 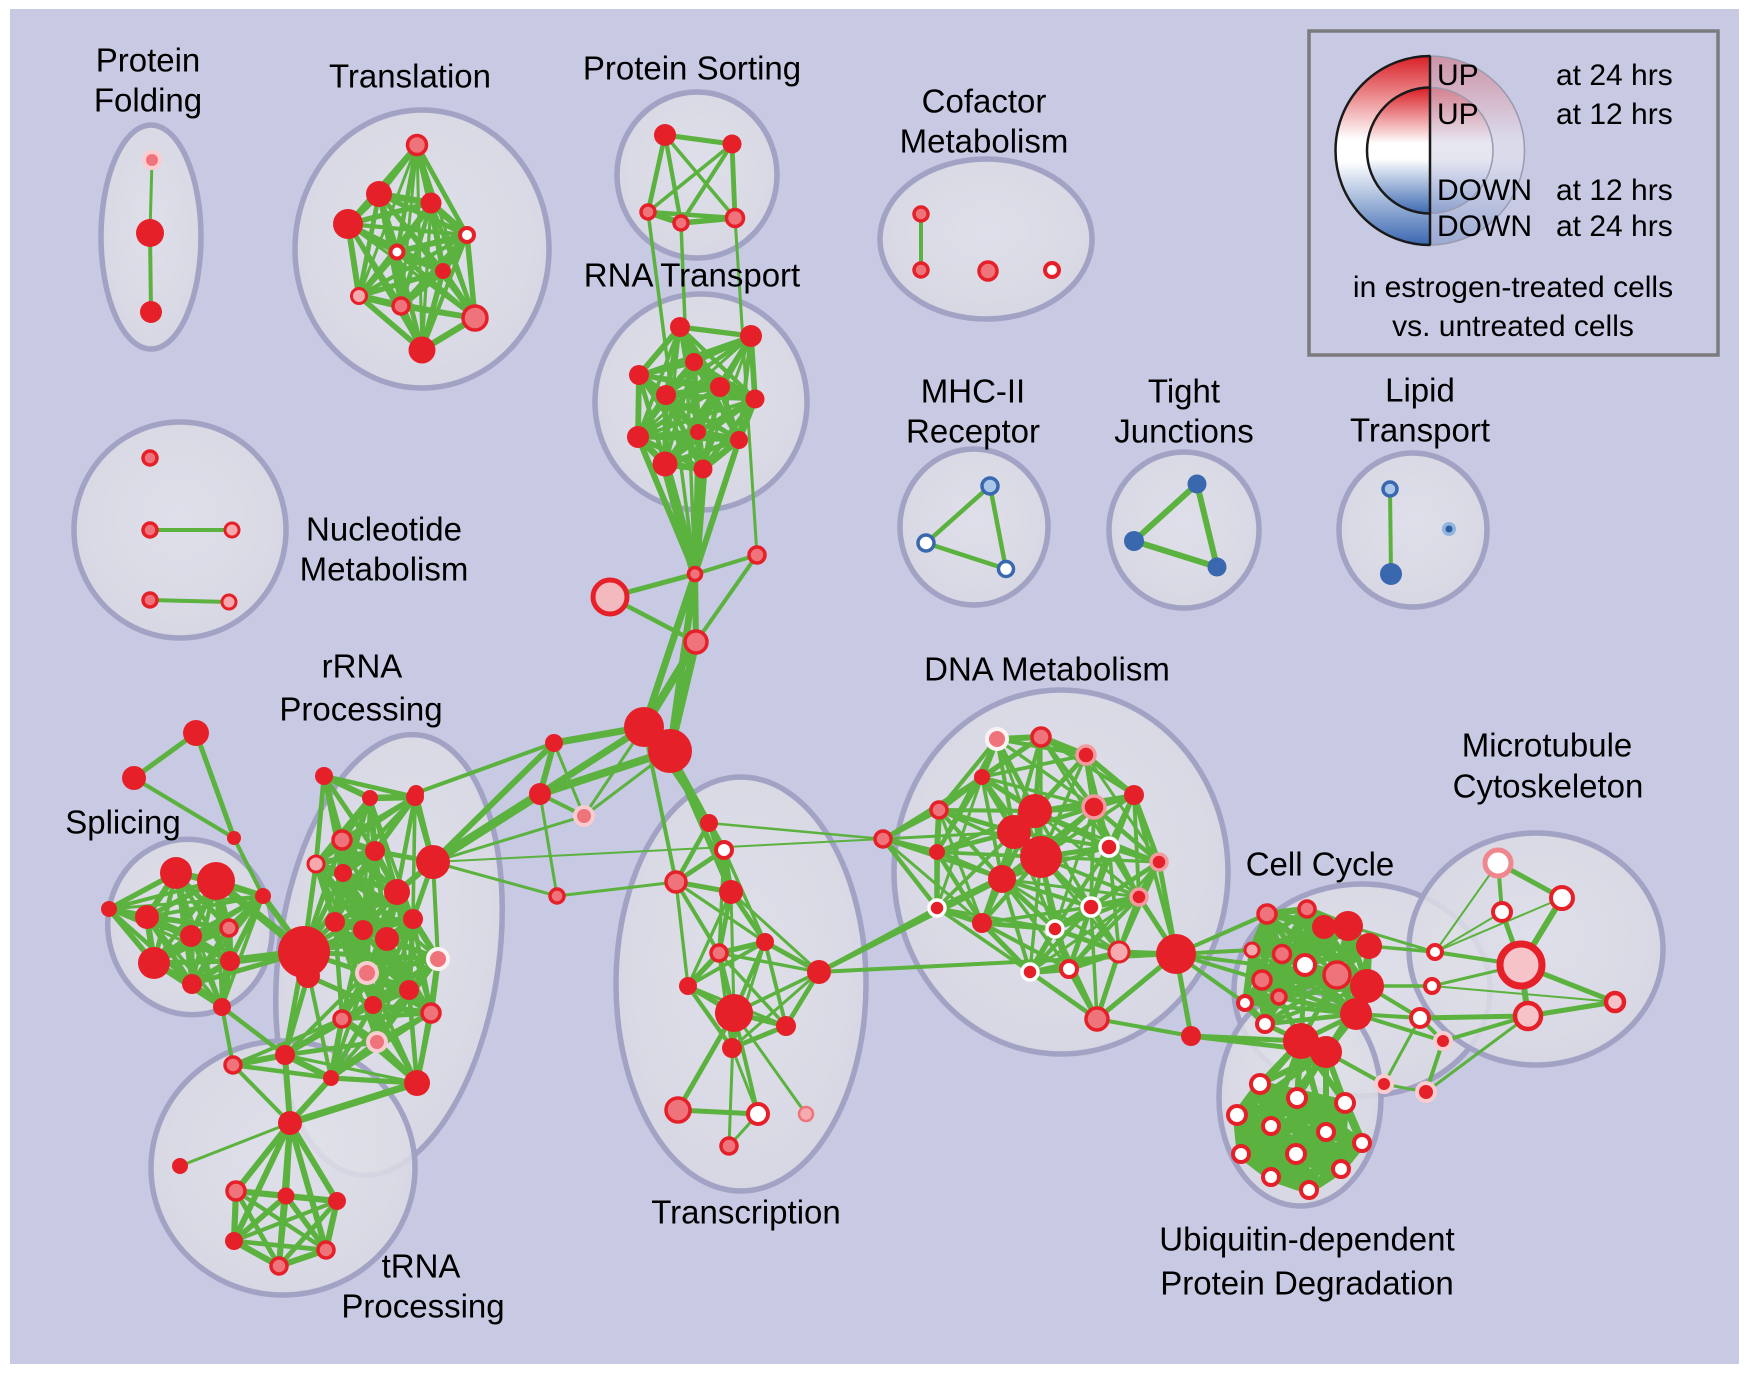 What do you see at coordinates (362, 666) in the screenshot?
I see `svg-text: rRNA` at bounding box center [362, 666].